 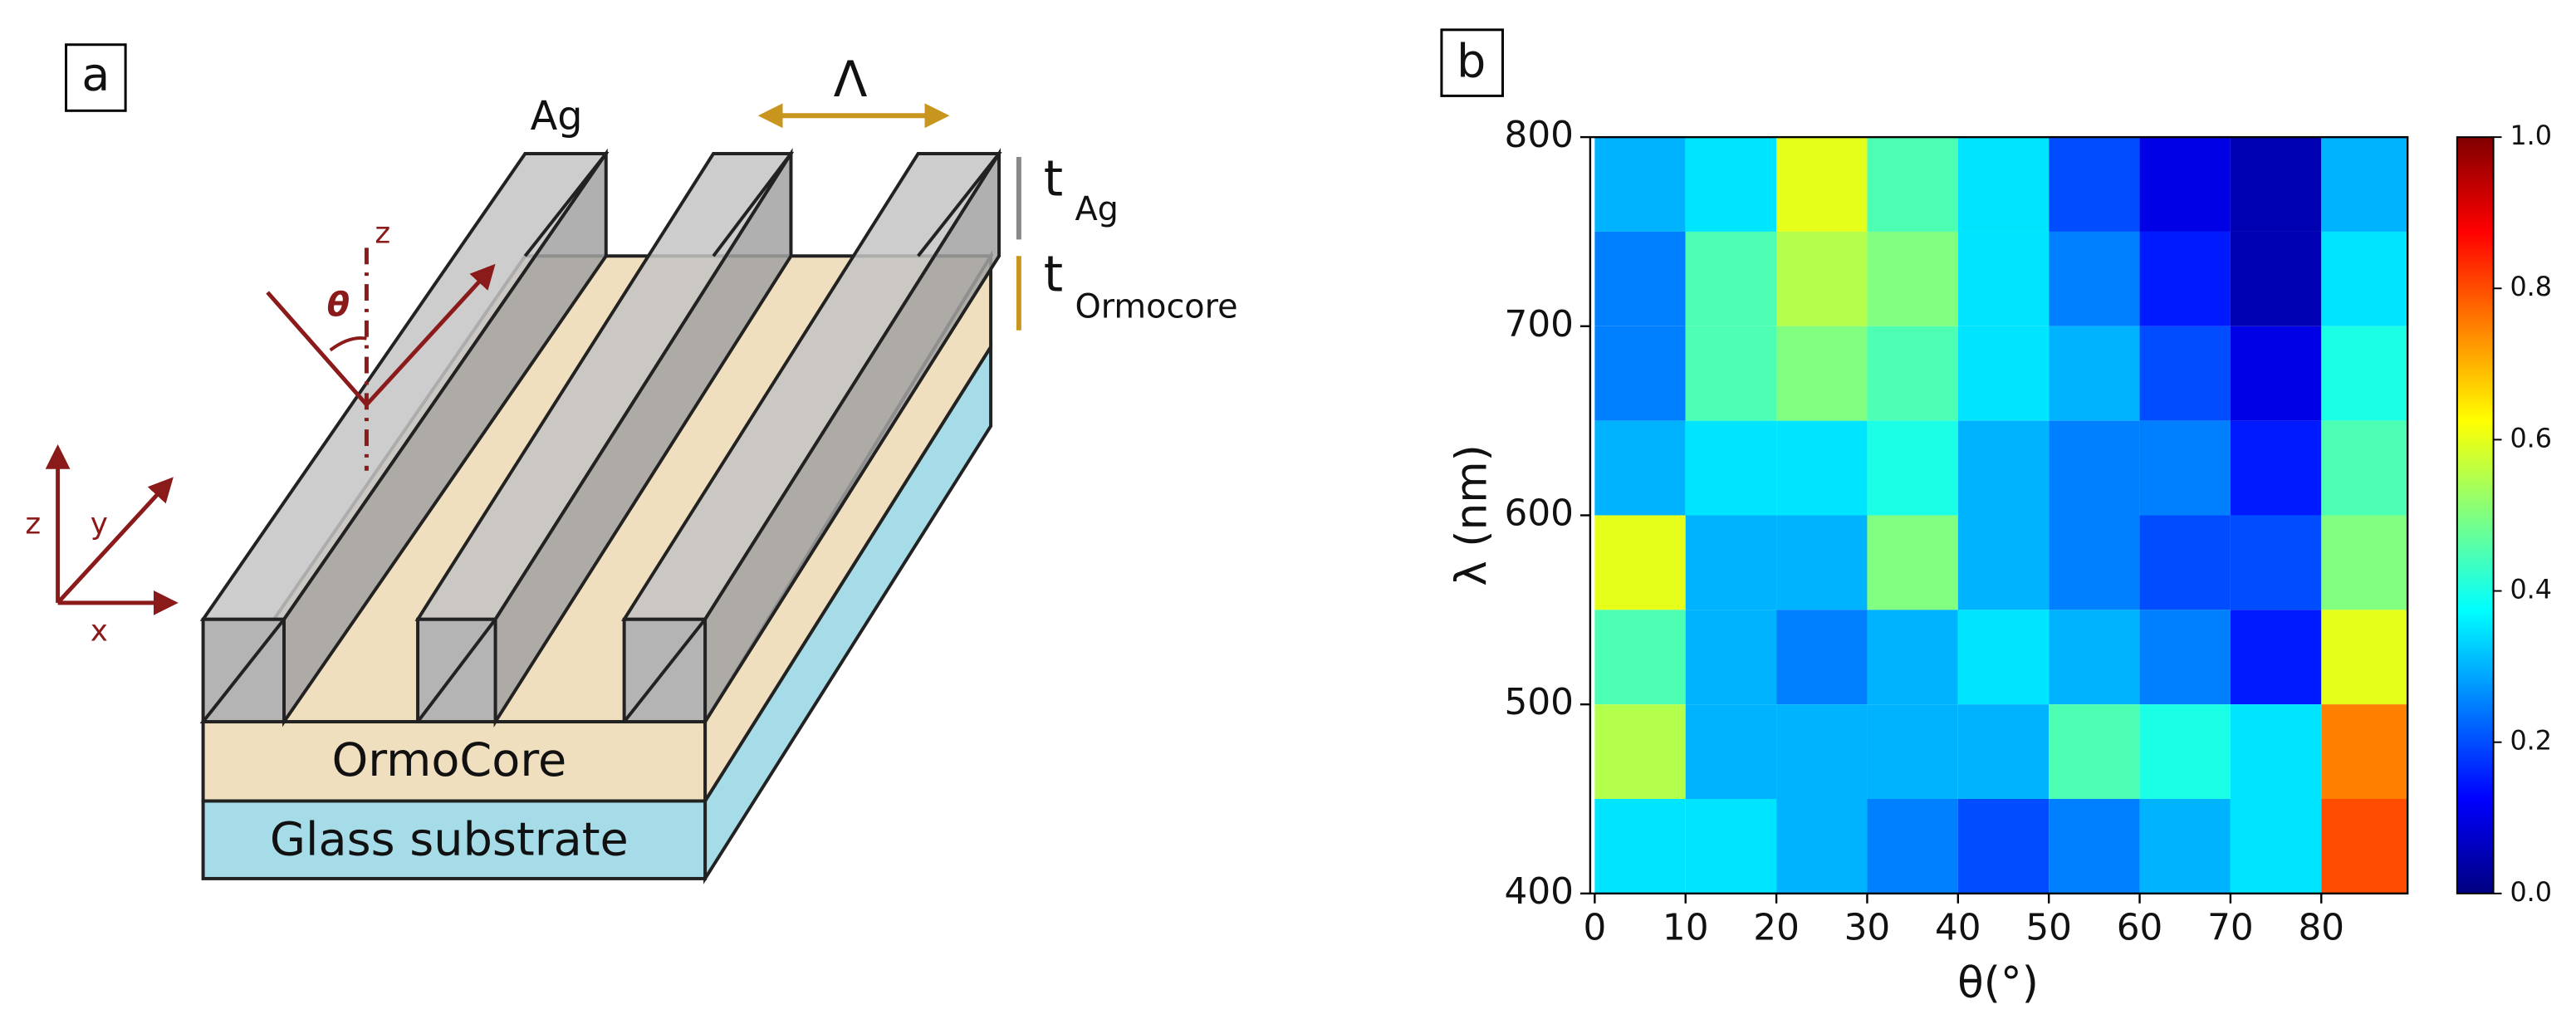 I want to click on t-ormo-sub: Ormocore, so click(x=1156, y=306).